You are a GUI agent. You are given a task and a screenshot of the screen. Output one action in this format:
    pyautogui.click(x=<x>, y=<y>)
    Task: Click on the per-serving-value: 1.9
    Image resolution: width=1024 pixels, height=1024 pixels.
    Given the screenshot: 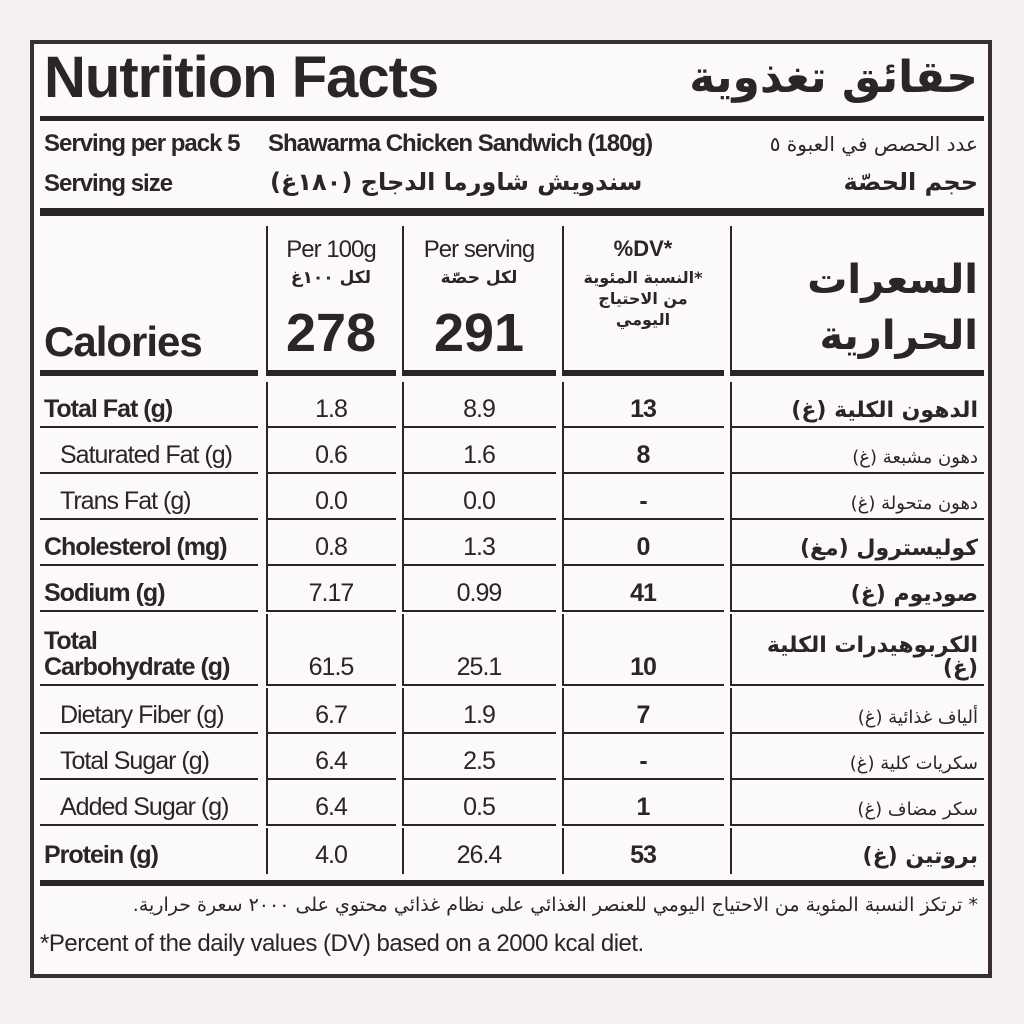 What is the action you would take?
    pyautogui.click(x=479, y=714)
    